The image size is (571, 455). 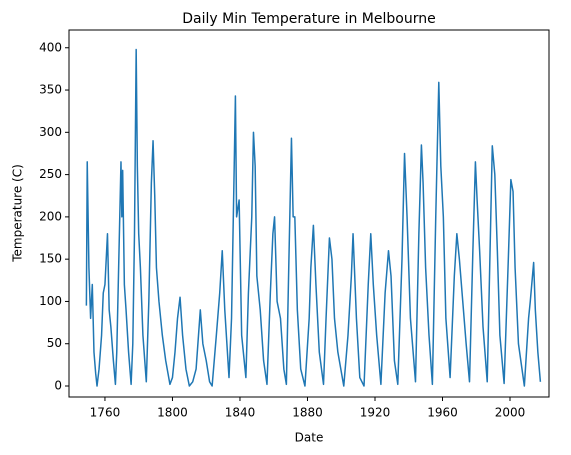 I want to click on x-axis-label: Date, so click(x=309, y=438).